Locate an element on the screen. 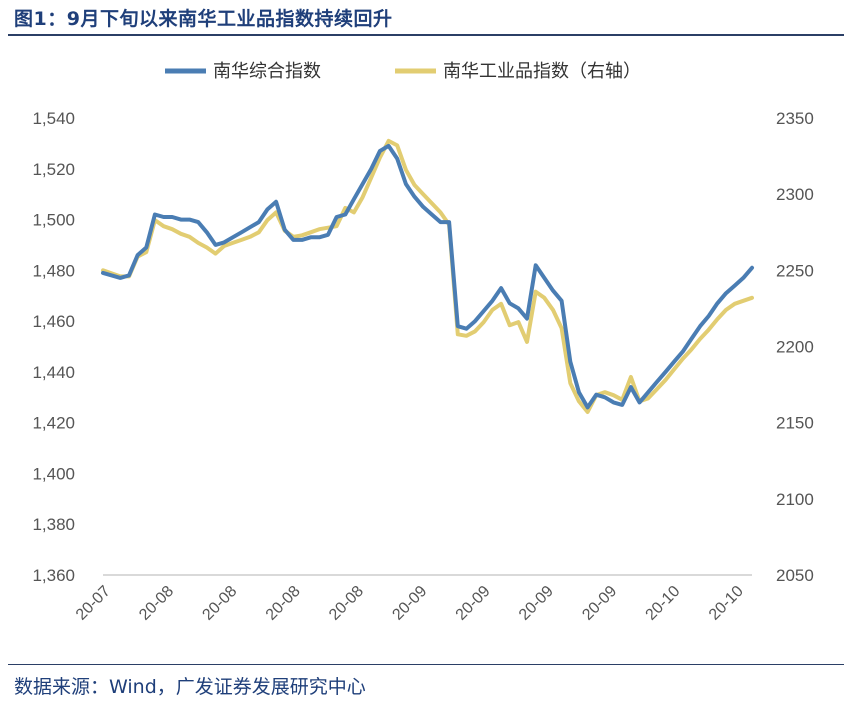  y-right-tick-label: 2250 is located at coordinates (795, 270).